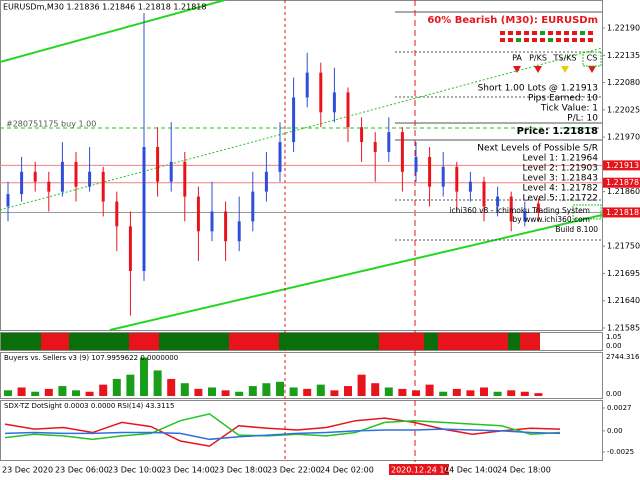  Describe the element at coordinates (614, 337) in the screenshot. I see `strip-top-label: 1.05` at that location.